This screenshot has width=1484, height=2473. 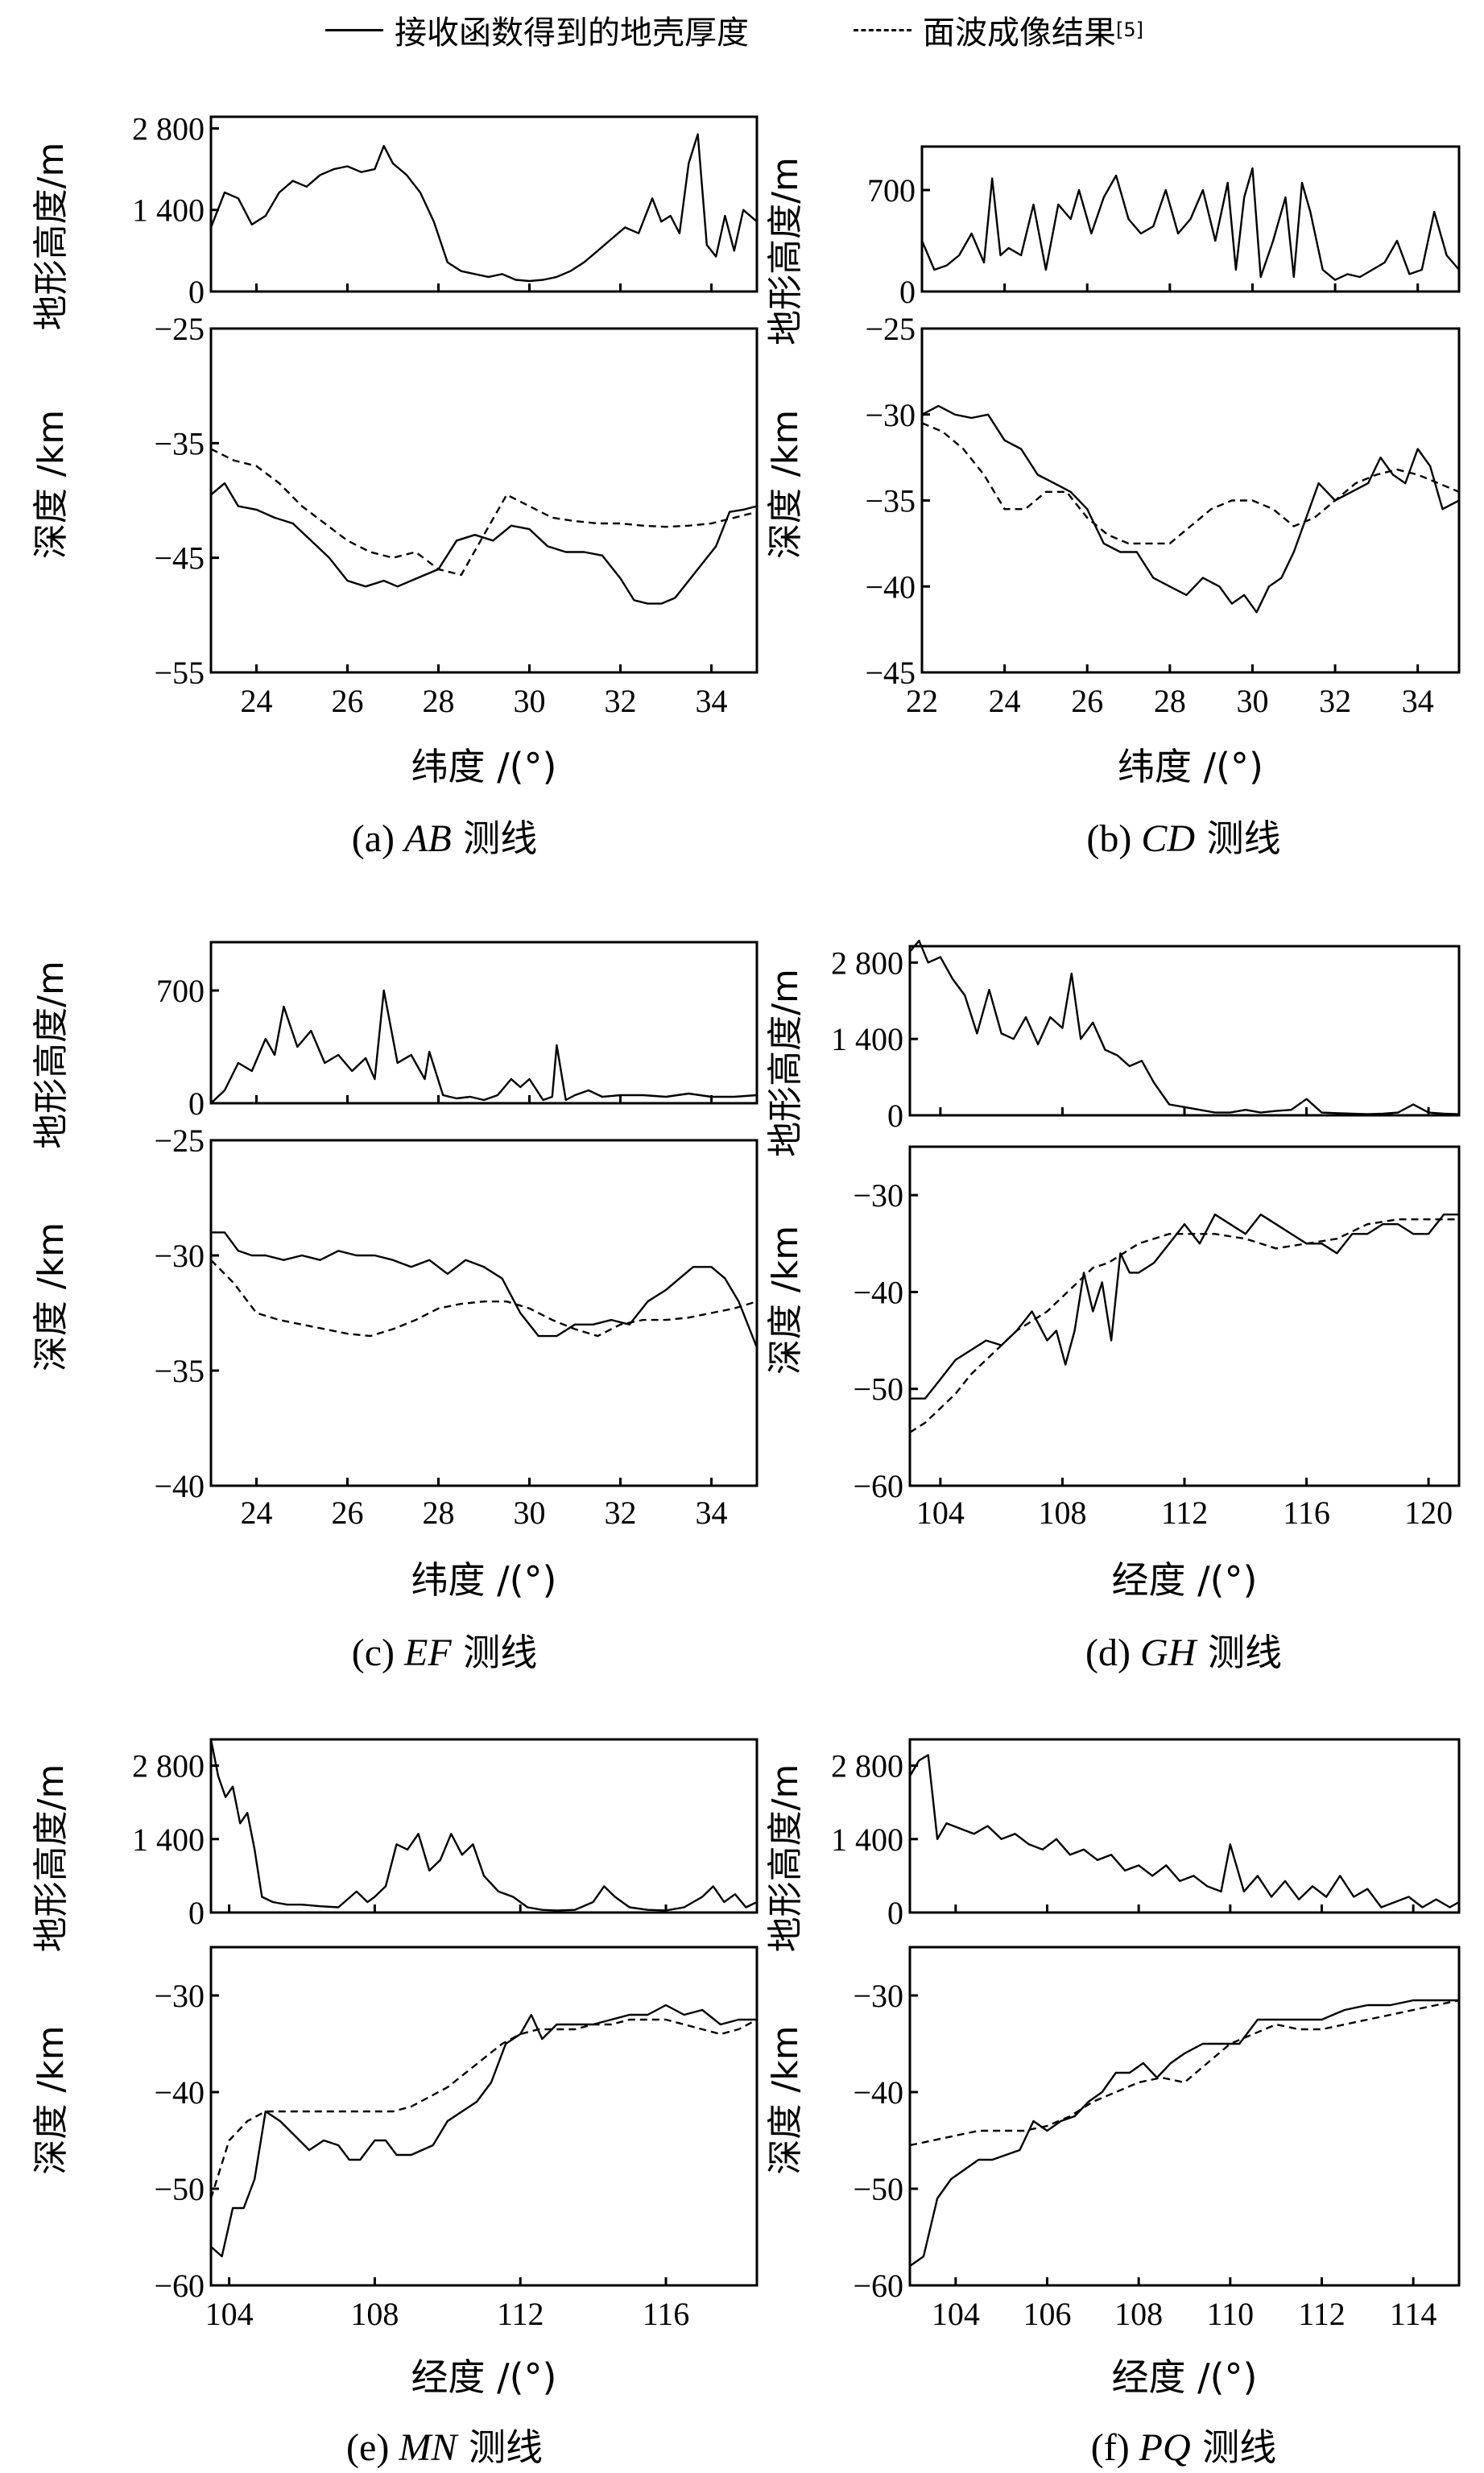 I want to click on caption-prefix: (d), so click(x=1112, y=1652).